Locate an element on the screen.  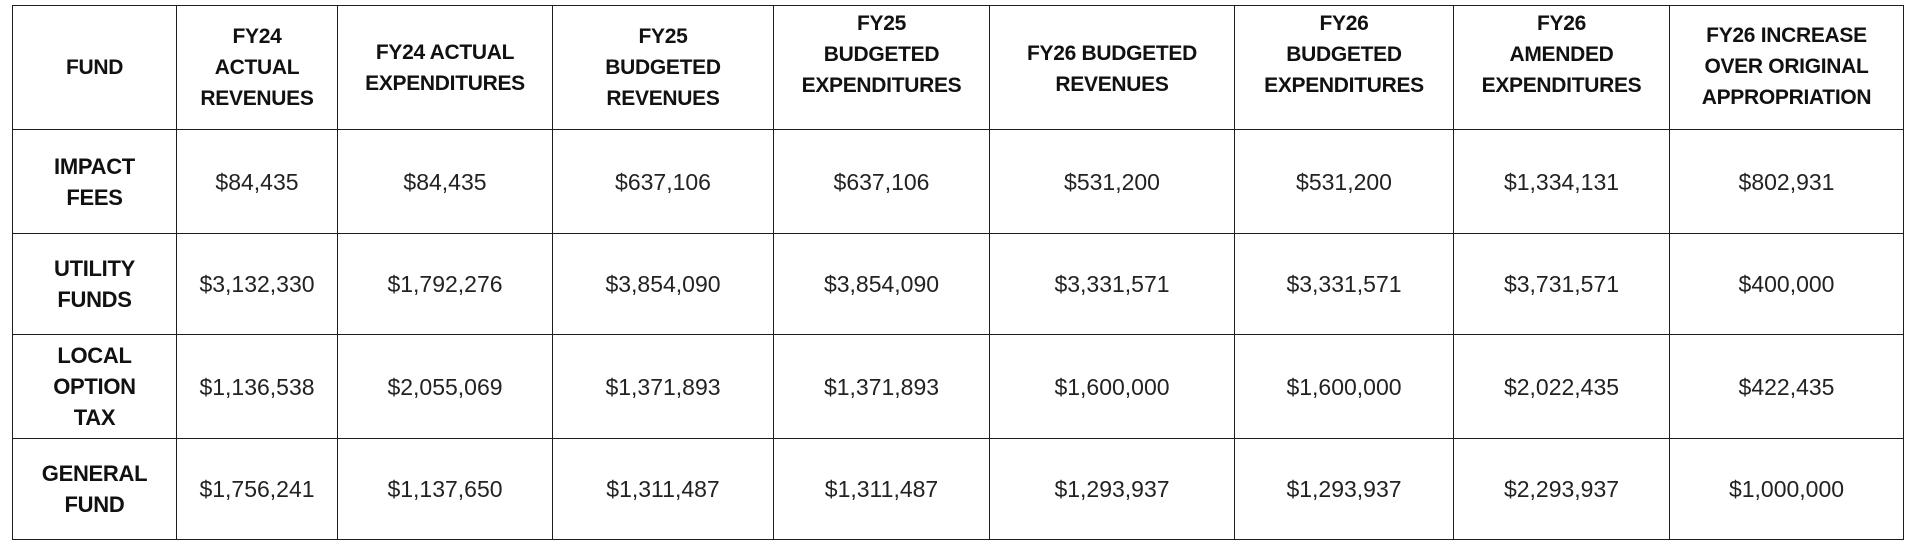
fund-name-cell: LOCAL OPTION TAX is located at coordinates (94, 386).